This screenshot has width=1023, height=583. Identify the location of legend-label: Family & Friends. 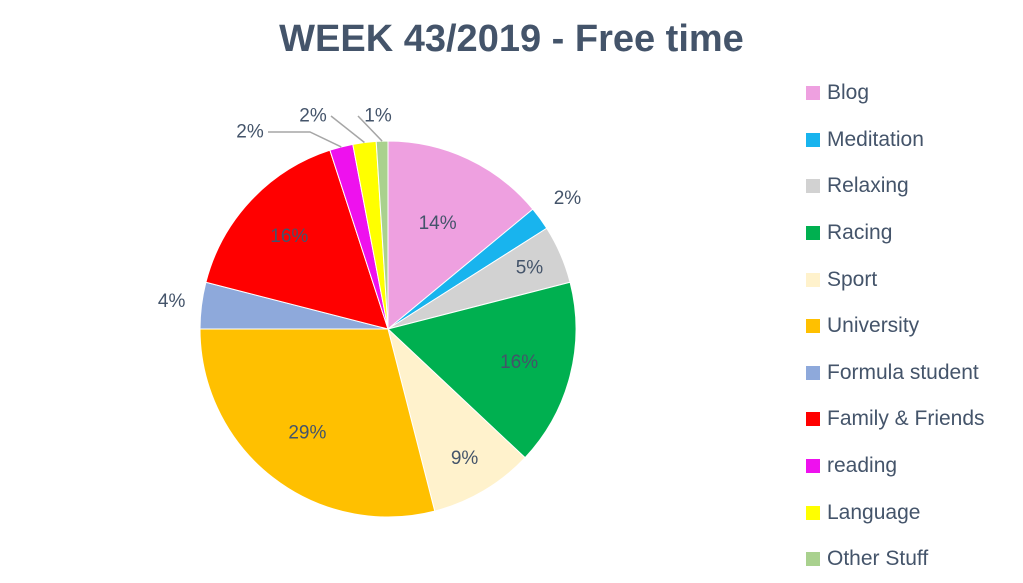
(906, 419).